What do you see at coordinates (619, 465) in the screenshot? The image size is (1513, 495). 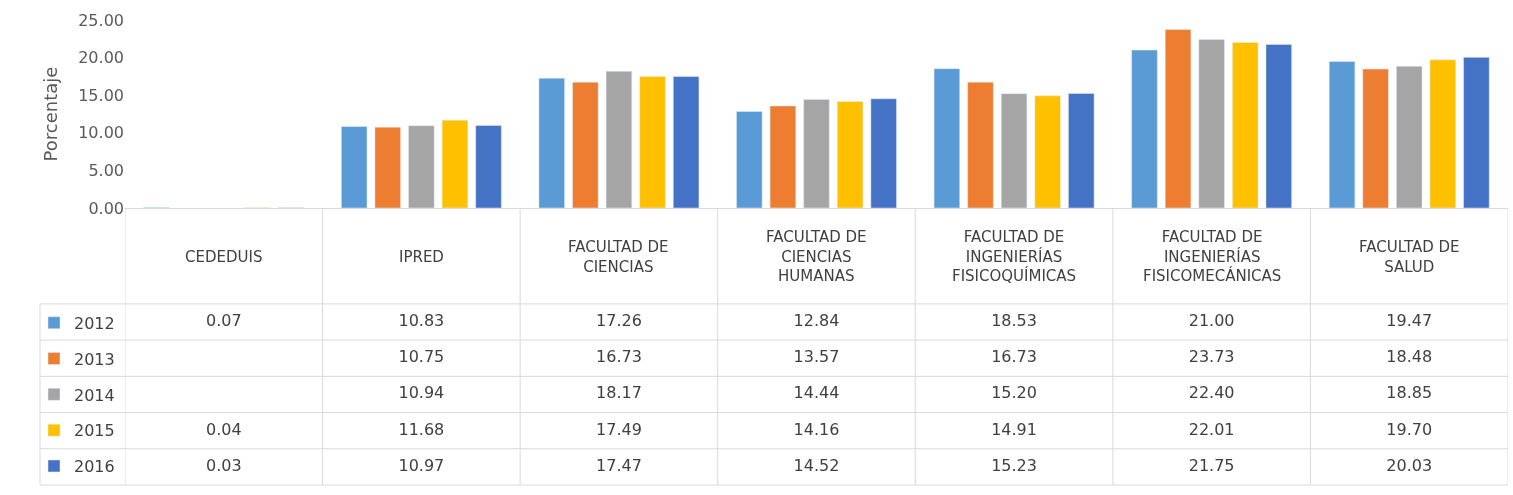 I see `data-label: 17.47` at bounding box center [619, 465].